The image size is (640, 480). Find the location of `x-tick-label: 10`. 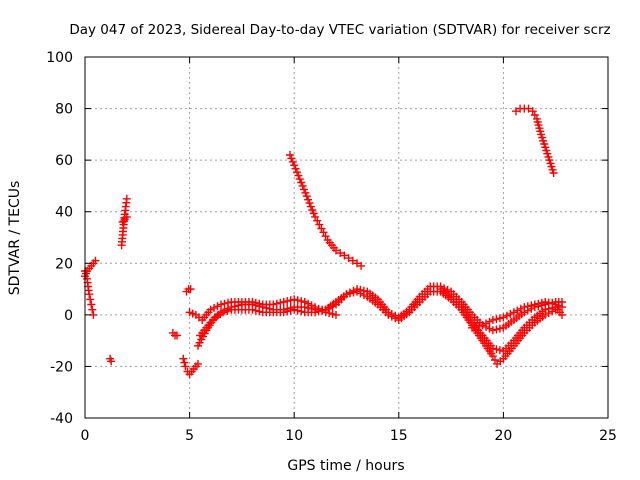

x-tick-label: 10 is located at coordinates (294, 436).